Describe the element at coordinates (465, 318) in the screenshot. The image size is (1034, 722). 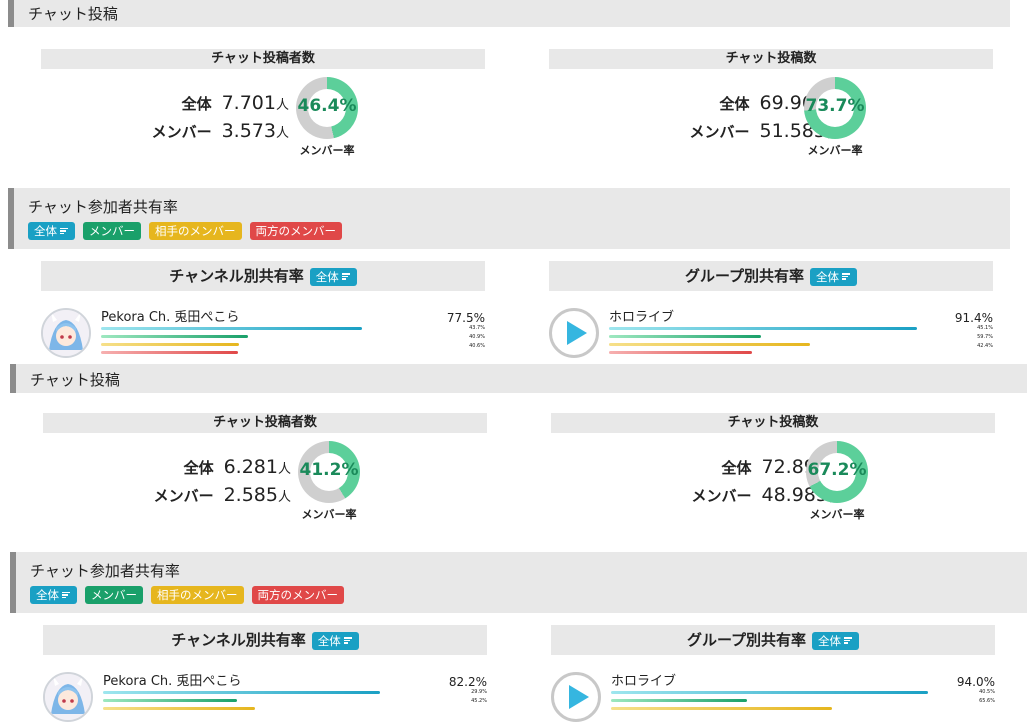
I see `share-rate-main: 77.5%` at that location.